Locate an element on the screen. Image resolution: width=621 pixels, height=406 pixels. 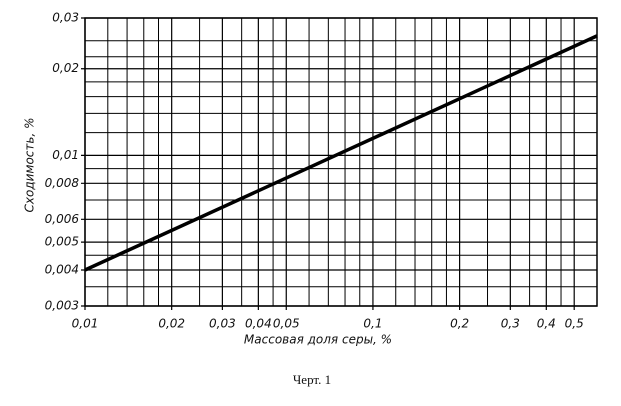
caption: Черт. 1 is located at coordinates (312, 379).